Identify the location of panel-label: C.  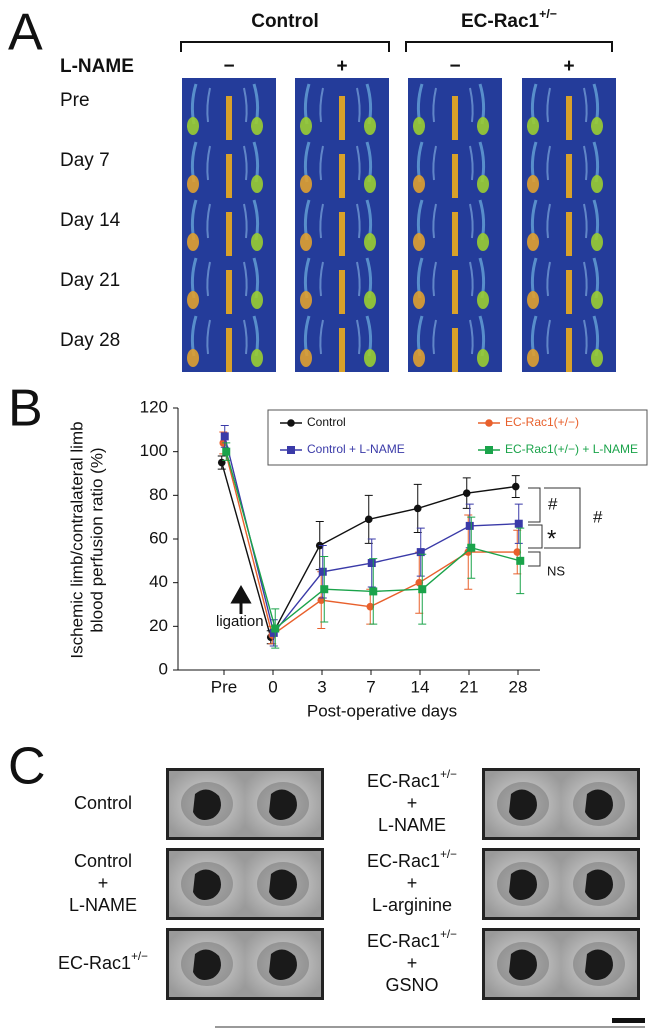
(27, 767).